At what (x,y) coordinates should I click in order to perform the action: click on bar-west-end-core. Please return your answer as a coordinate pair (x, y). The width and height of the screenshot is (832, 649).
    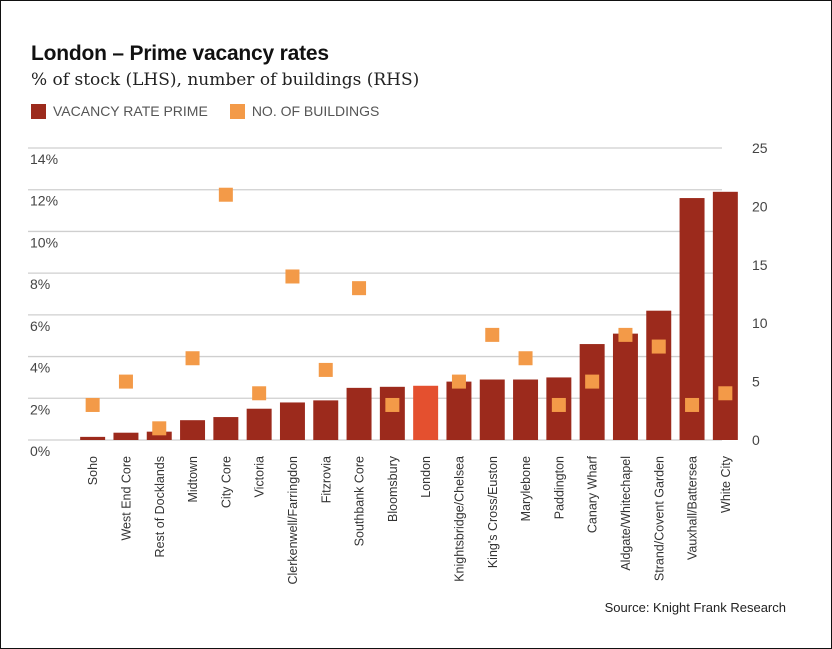
    Looking at the image, I should click on (126, 436).